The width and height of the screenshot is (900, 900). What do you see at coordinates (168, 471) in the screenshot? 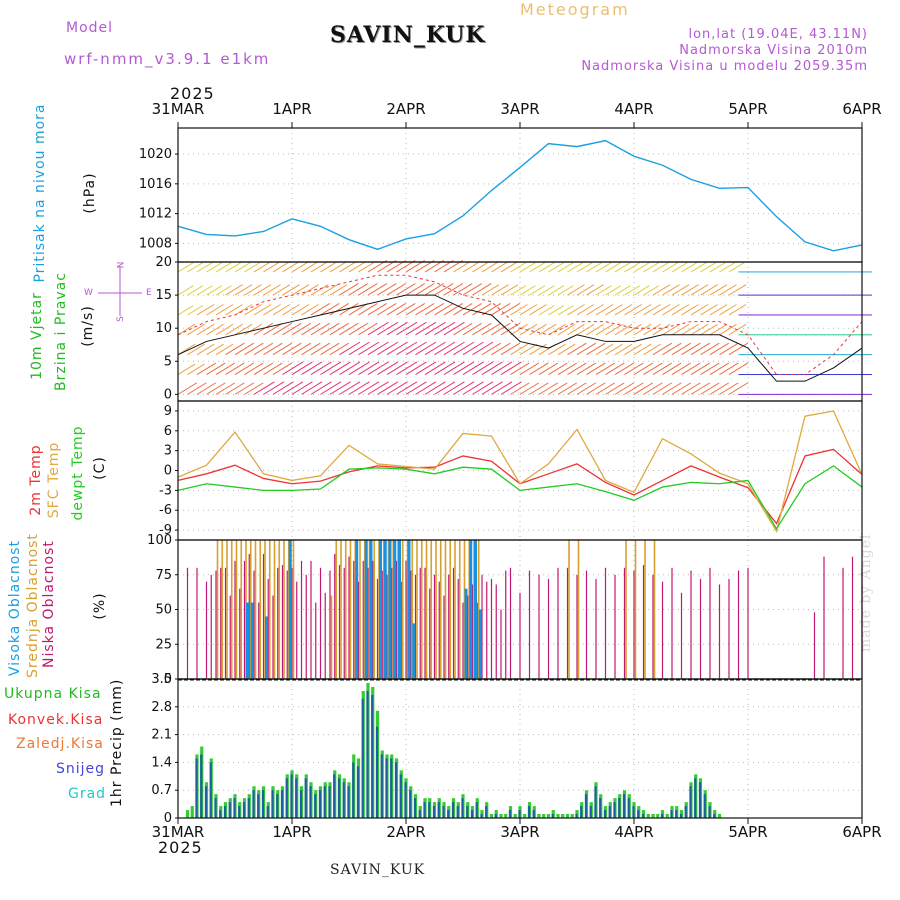
I see `y-tick-label: 0` at bounding box center [168, 471].